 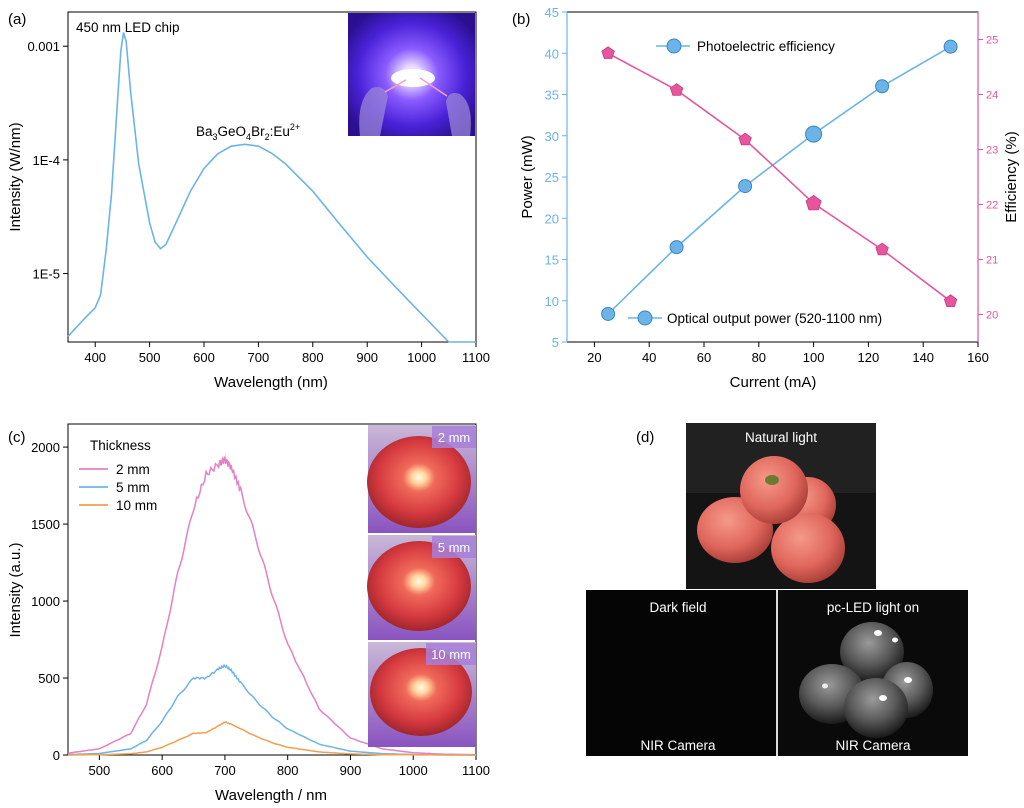 I want to click on panel-b-x-axis-label: Current (mA), so click(x=773, y=382).